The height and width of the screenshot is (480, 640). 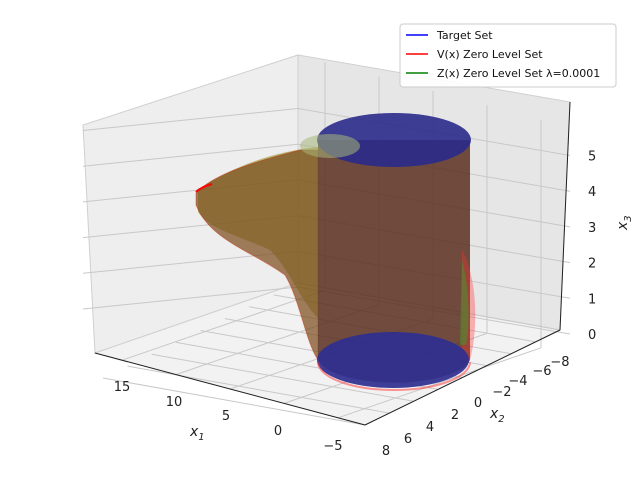 What do you see at coordinates (592, 264) in the screenshot?
I see `x3-tick-label: 2` at bounding box center [592, 264].